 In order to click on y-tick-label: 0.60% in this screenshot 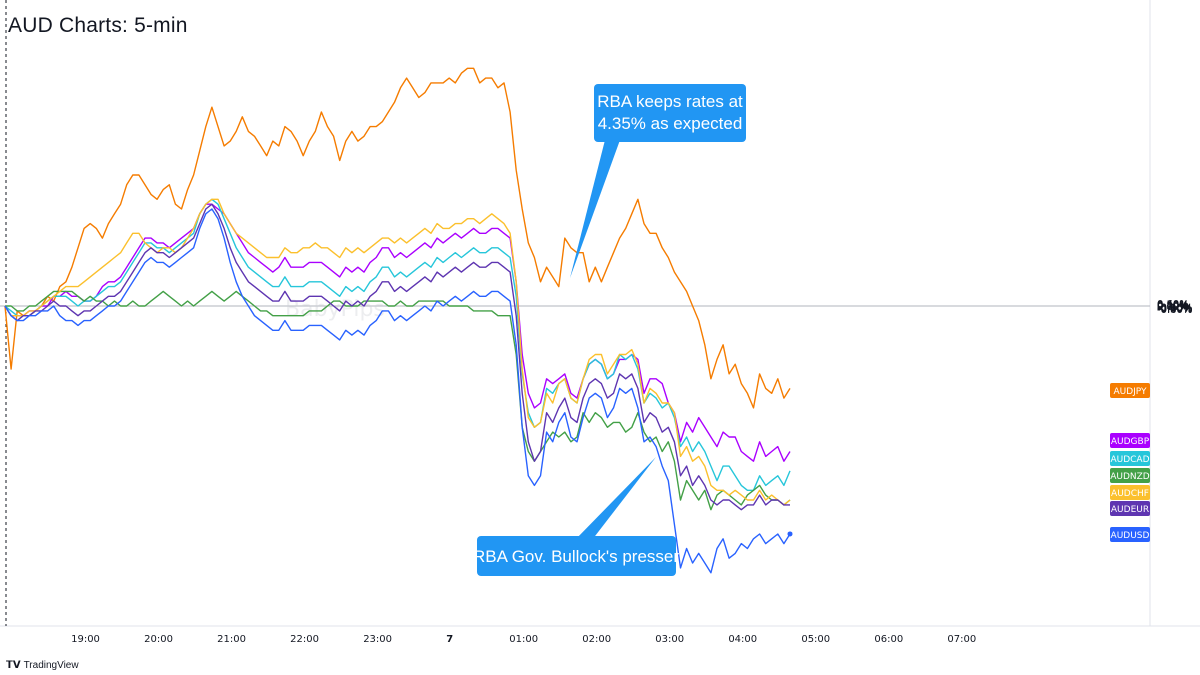, I will do `click(1173, 304)`.